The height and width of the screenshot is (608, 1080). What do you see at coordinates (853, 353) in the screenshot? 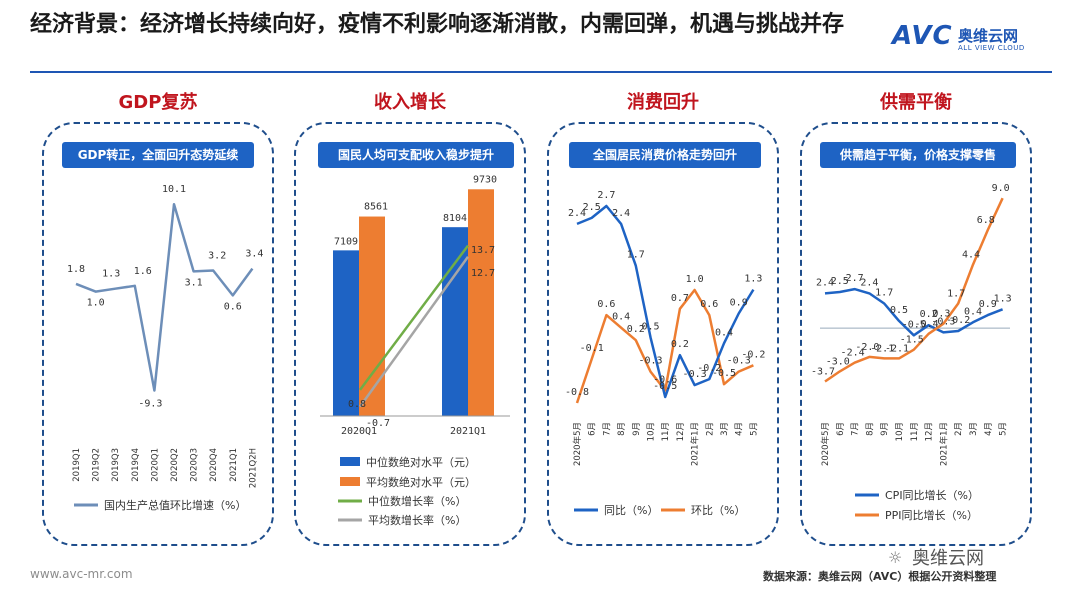
I see `supply-ppi-data-label: -2.4` at bounding box center [853, 353].